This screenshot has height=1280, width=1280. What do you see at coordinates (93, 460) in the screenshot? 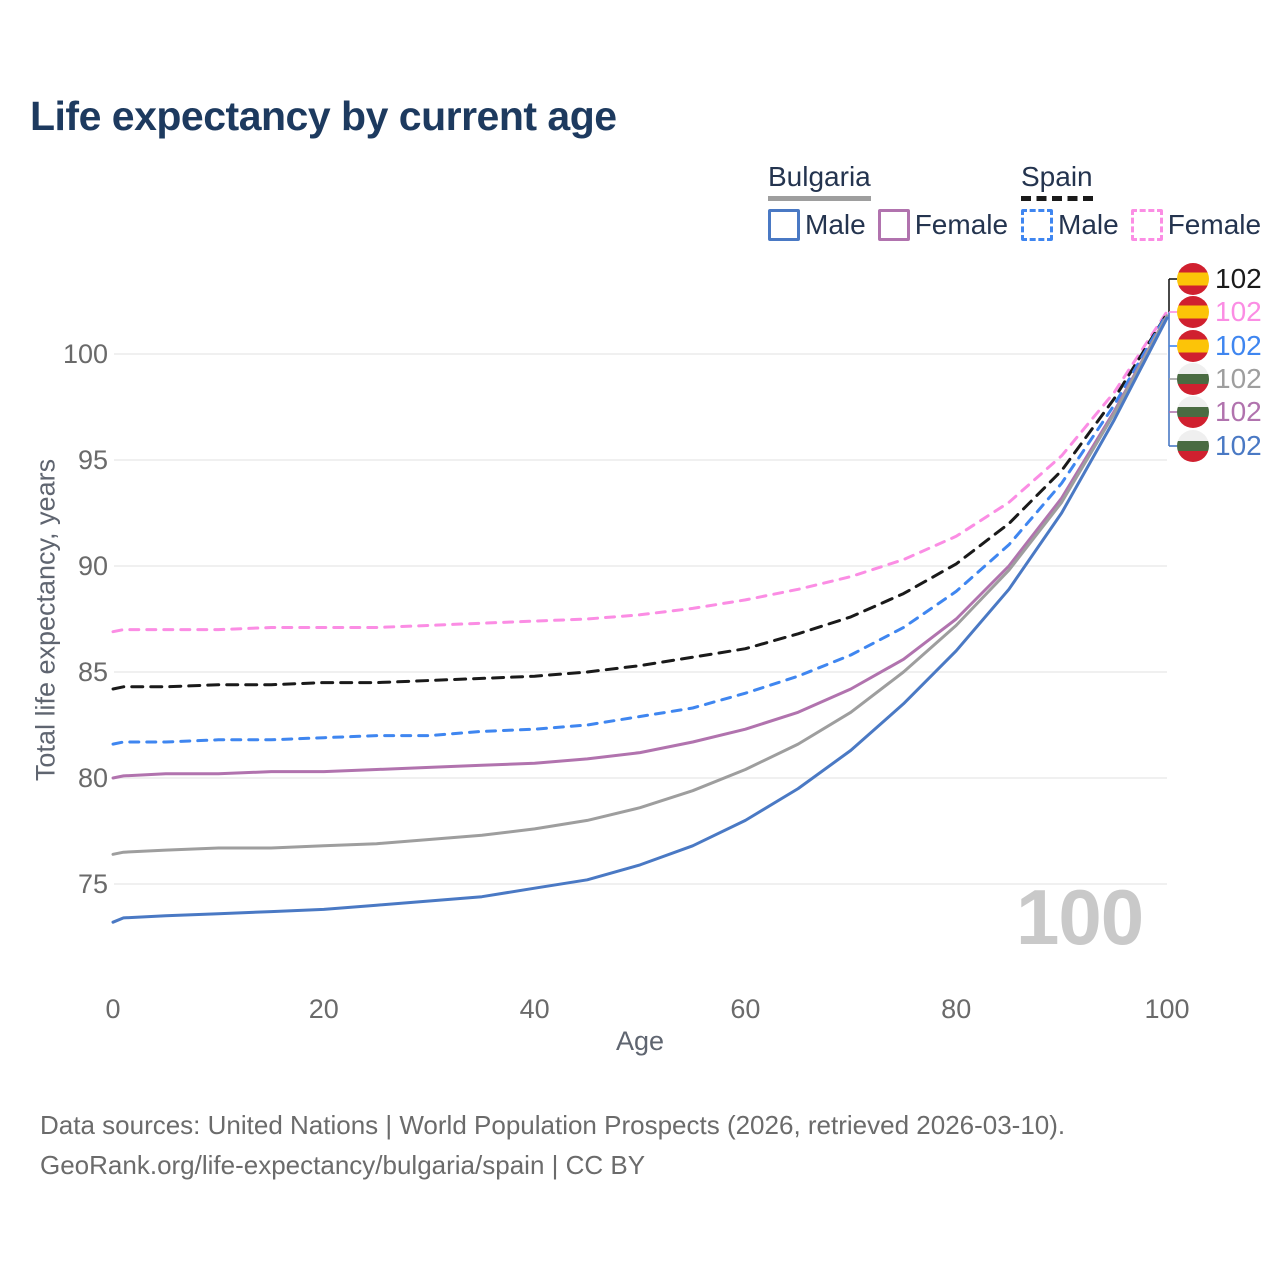
I see `y-tick-label: 95` at bounding box center [93, 460].